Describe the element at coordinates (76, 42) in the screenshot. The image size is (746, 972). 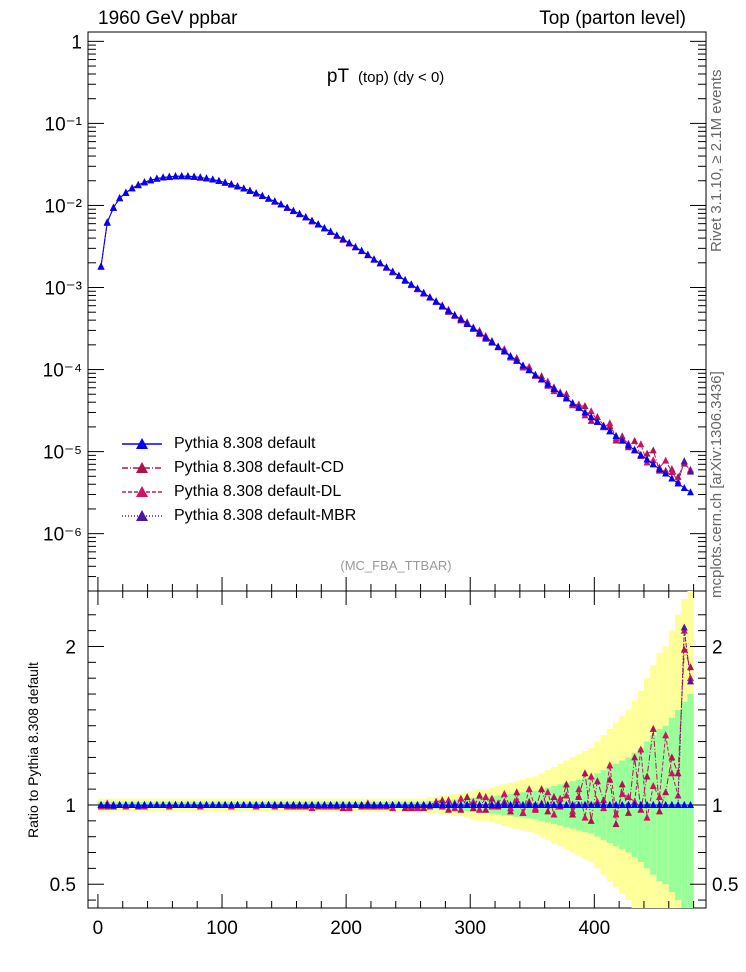
I see `y-tick-label: 1` at that location.